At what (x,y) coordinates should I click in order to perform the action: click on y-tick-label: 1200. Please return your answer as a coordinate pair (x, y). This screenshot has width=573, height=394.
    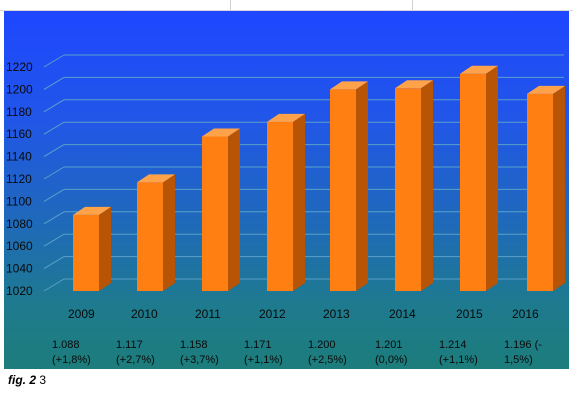
    Looking at the image, I should click on (19, 89).